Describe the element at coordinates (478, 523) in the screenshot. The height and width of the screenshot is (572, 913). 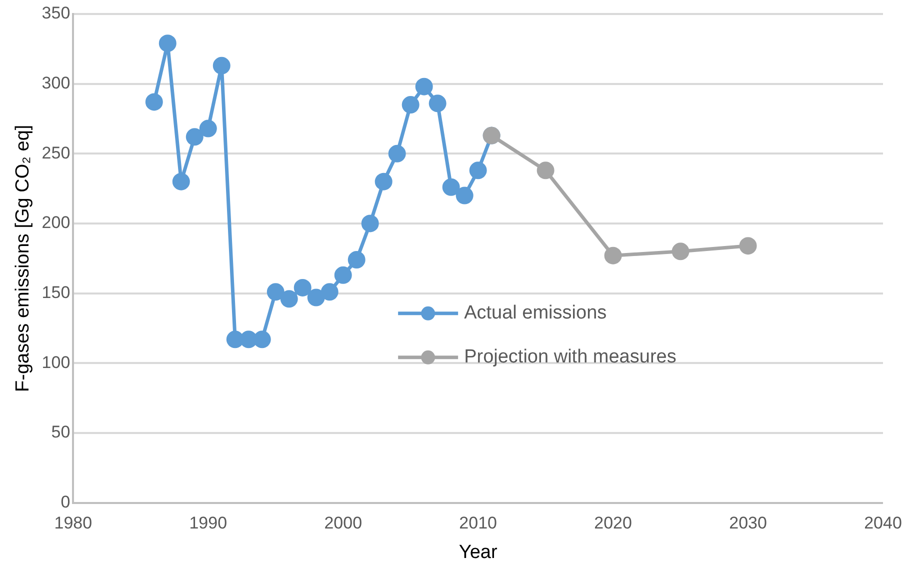
I see `x-tick-label: 2010` at that location.